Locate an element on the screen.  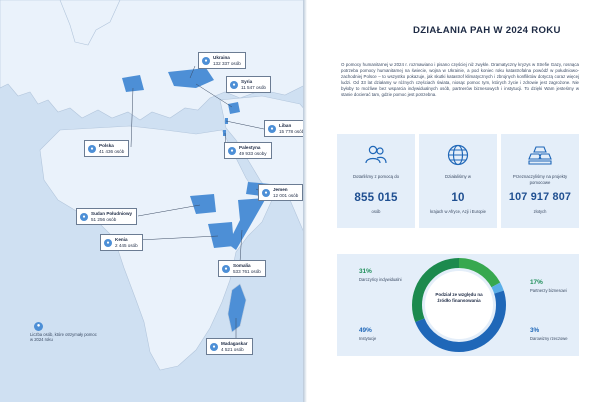
callout-value: 2 445 osób is located at coordinates (126, 245).